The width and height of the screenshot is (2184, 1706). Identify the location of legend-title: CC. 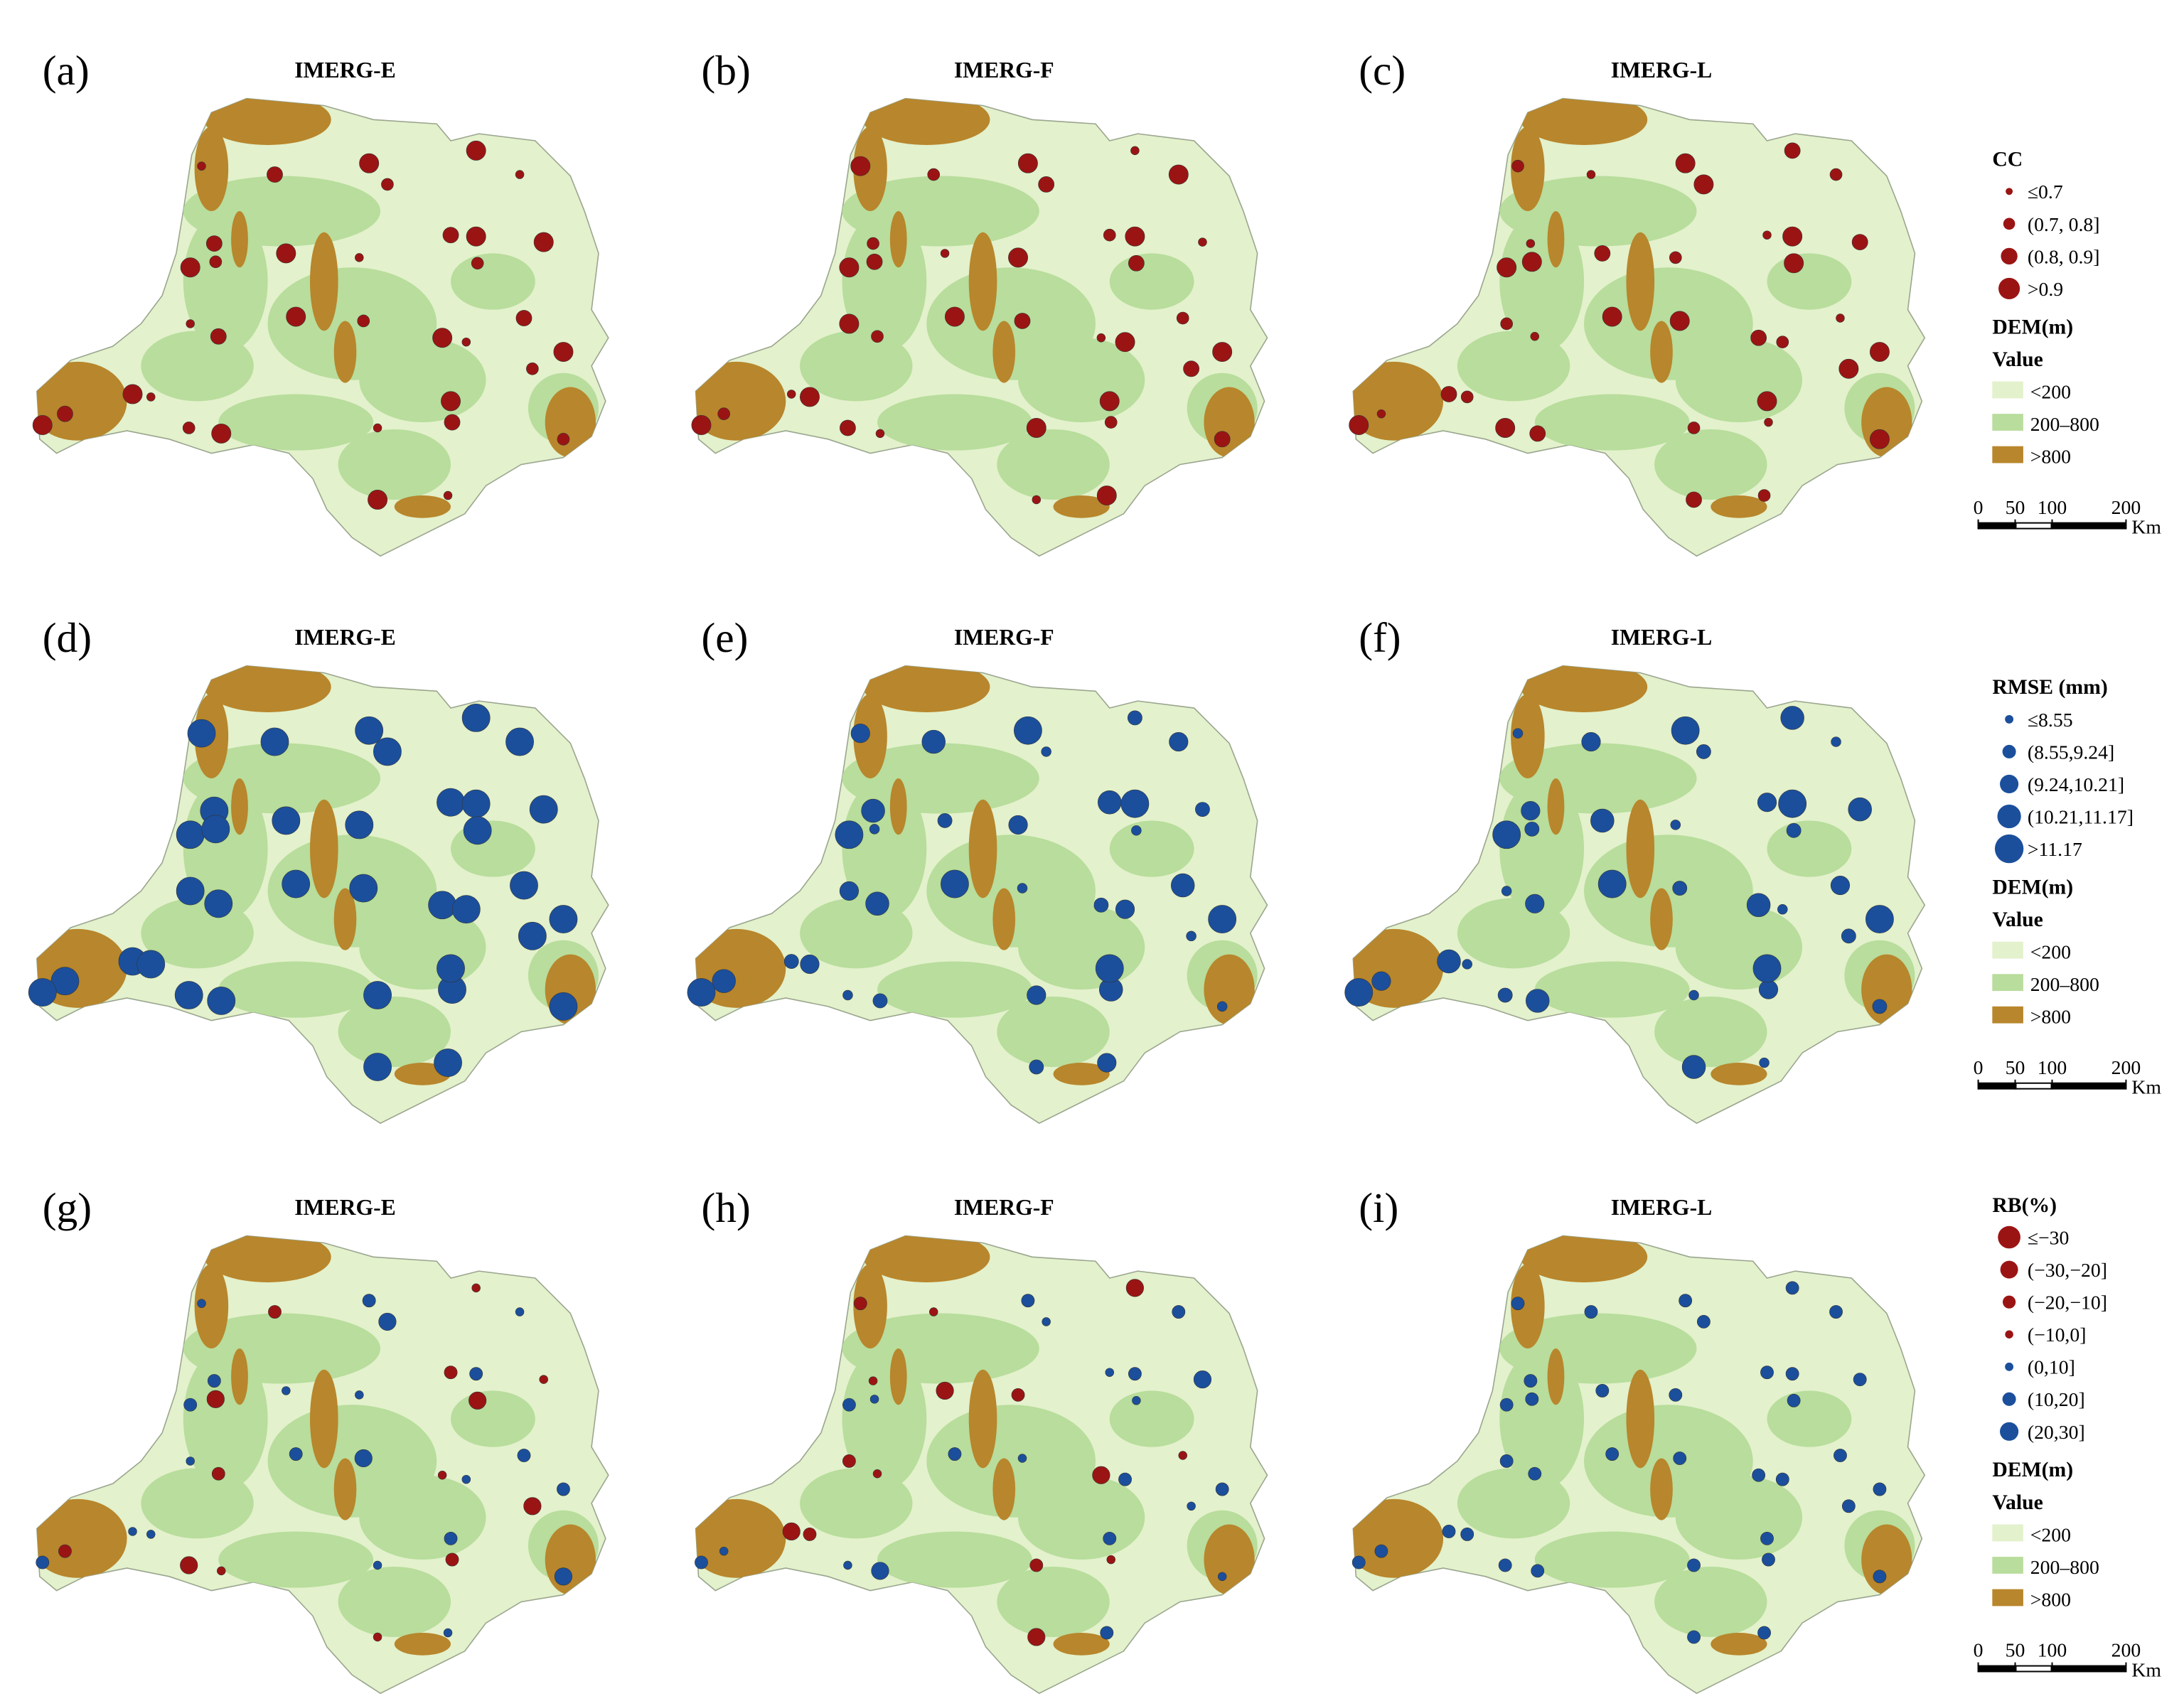
(2008, 160).